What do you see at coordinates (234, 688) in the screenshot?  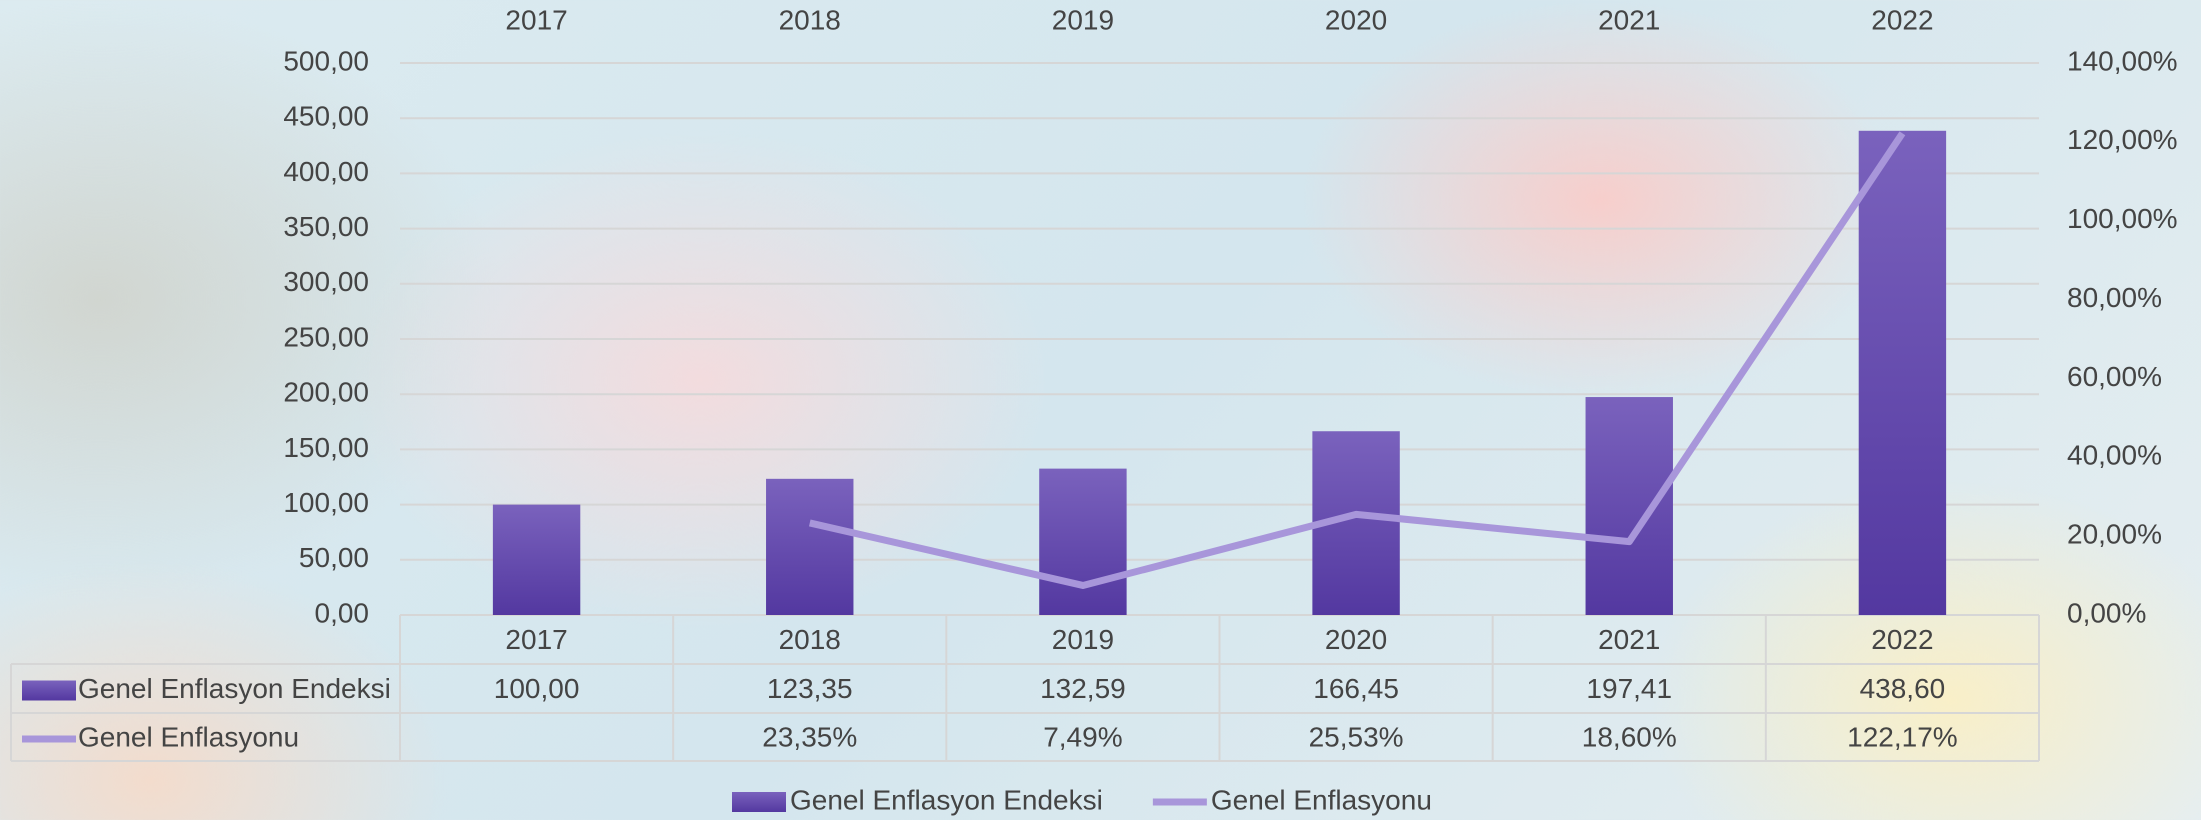 I see `table-row-label: Genel Enflasyon Endeksi` at bounding box center [234, 688].